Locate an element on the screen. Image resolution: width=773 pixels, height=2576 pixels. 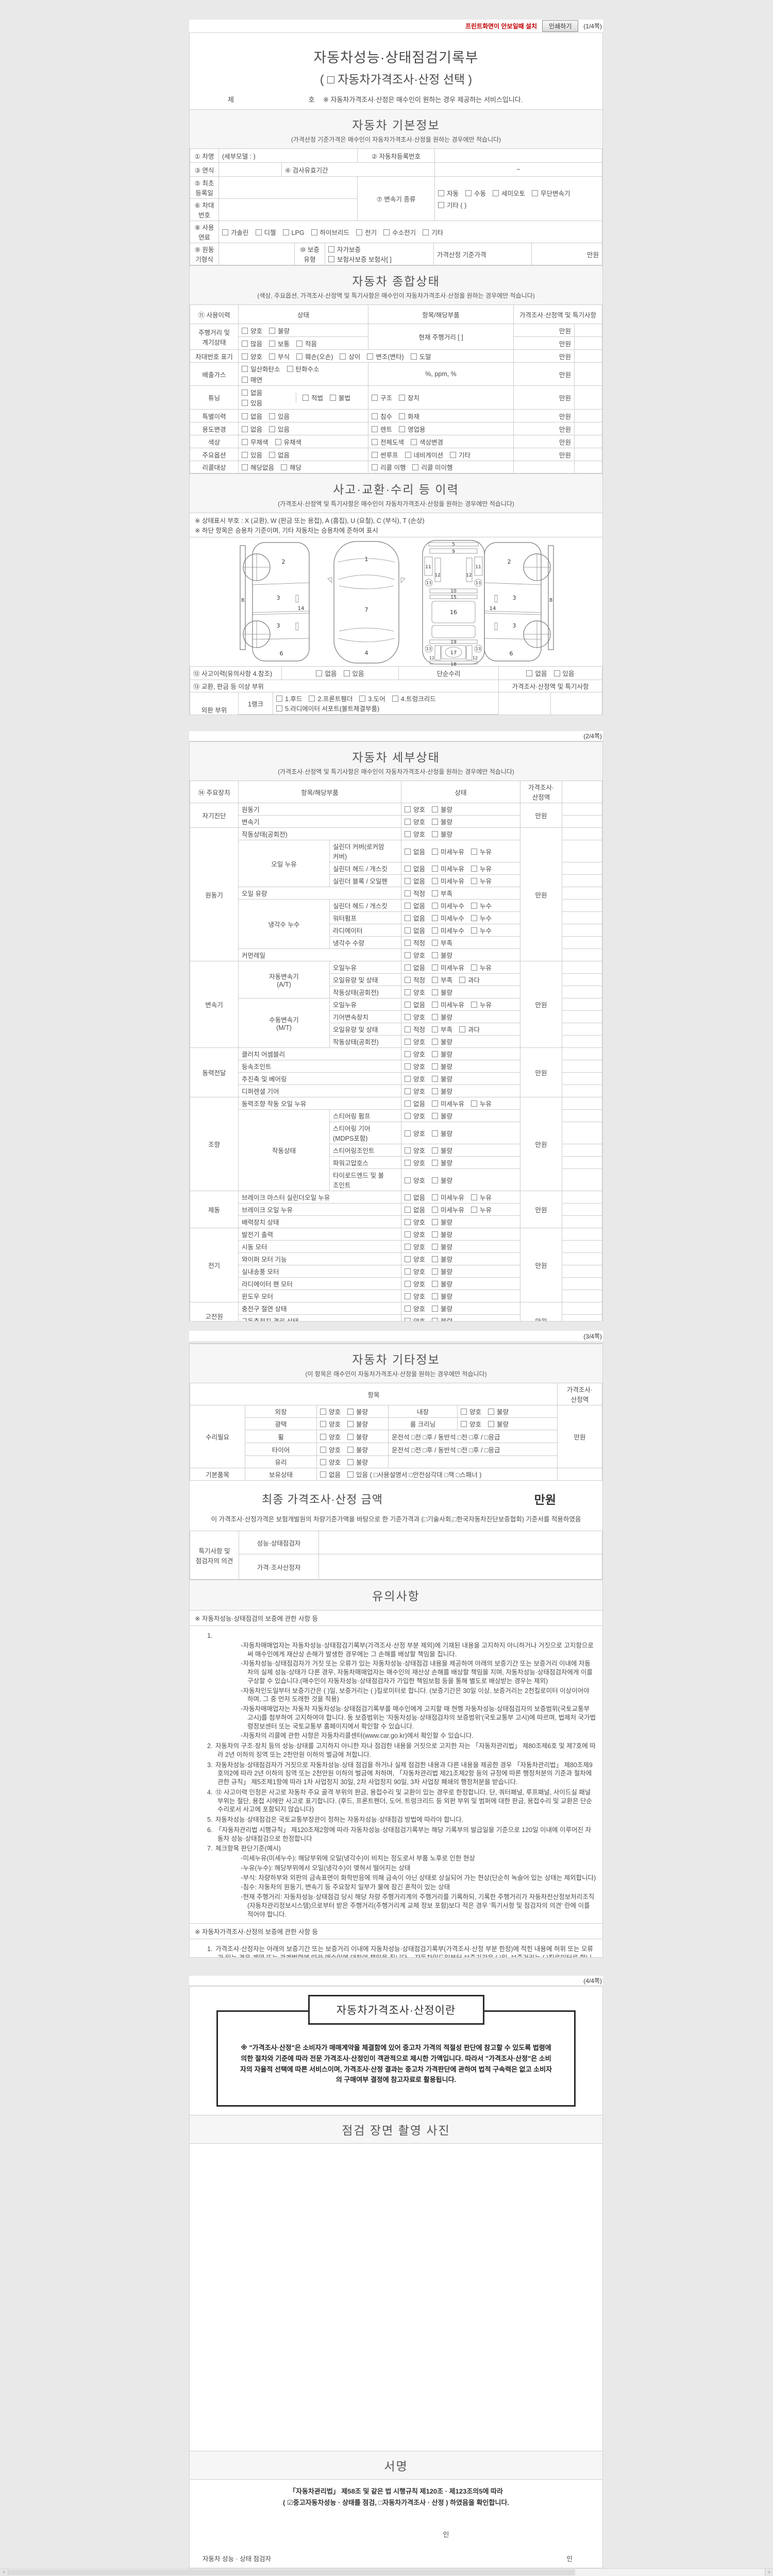
checkbox-option: 세미오토 is located at coordinates (509, 193).